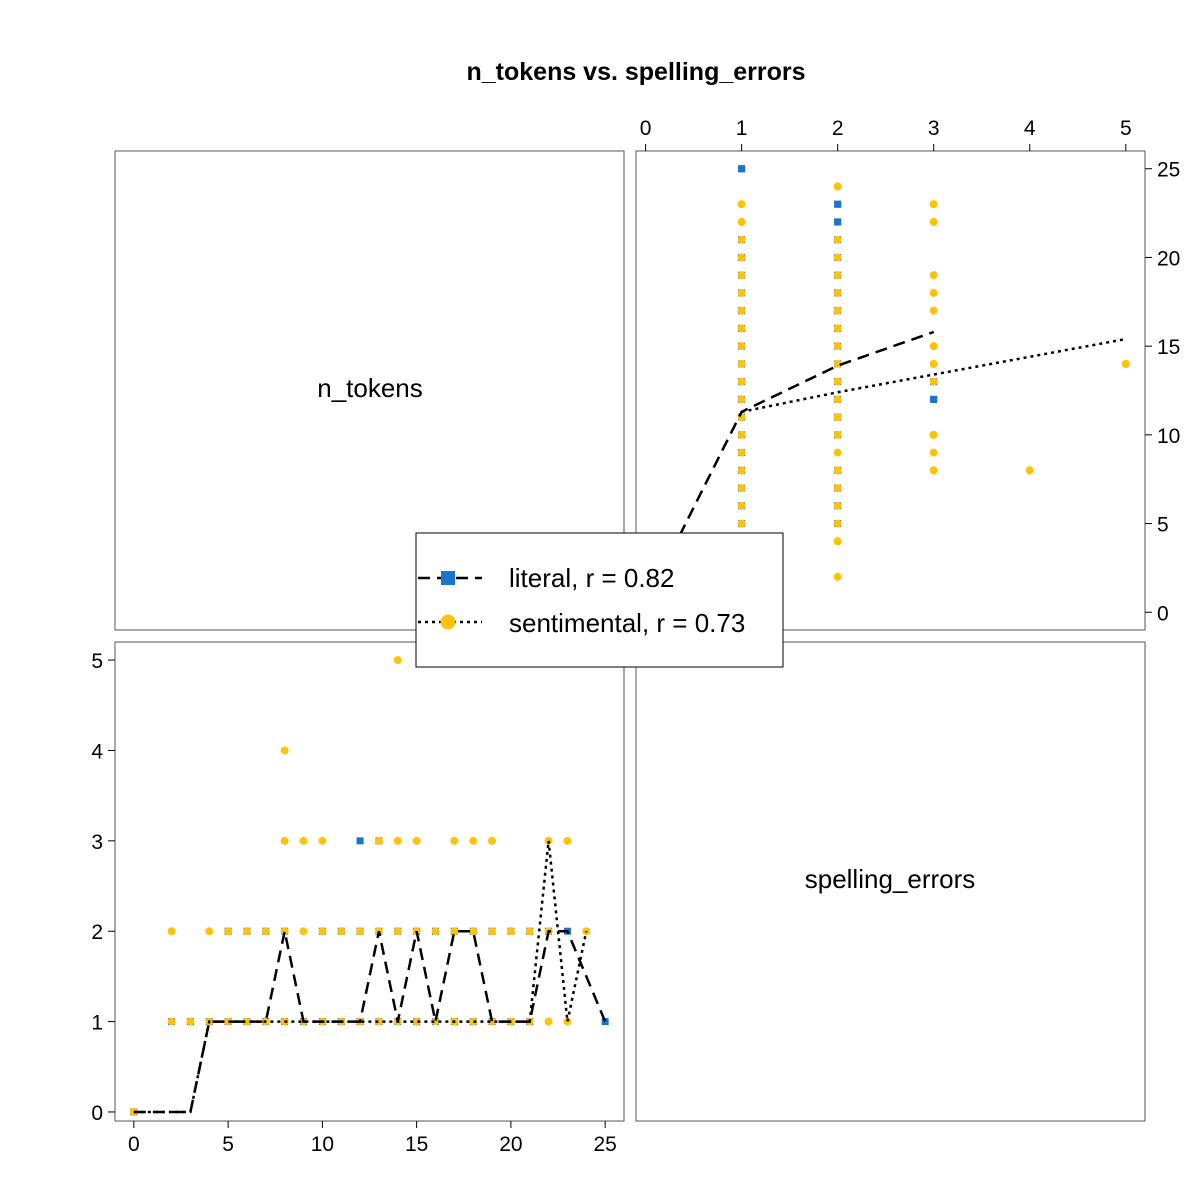 This screenshot has height=1200, width=1200. What do you see at coordinates (1126, 128) in the screenshot?
I see `tick-label-top: 5` at bounding box center [1126, 128].